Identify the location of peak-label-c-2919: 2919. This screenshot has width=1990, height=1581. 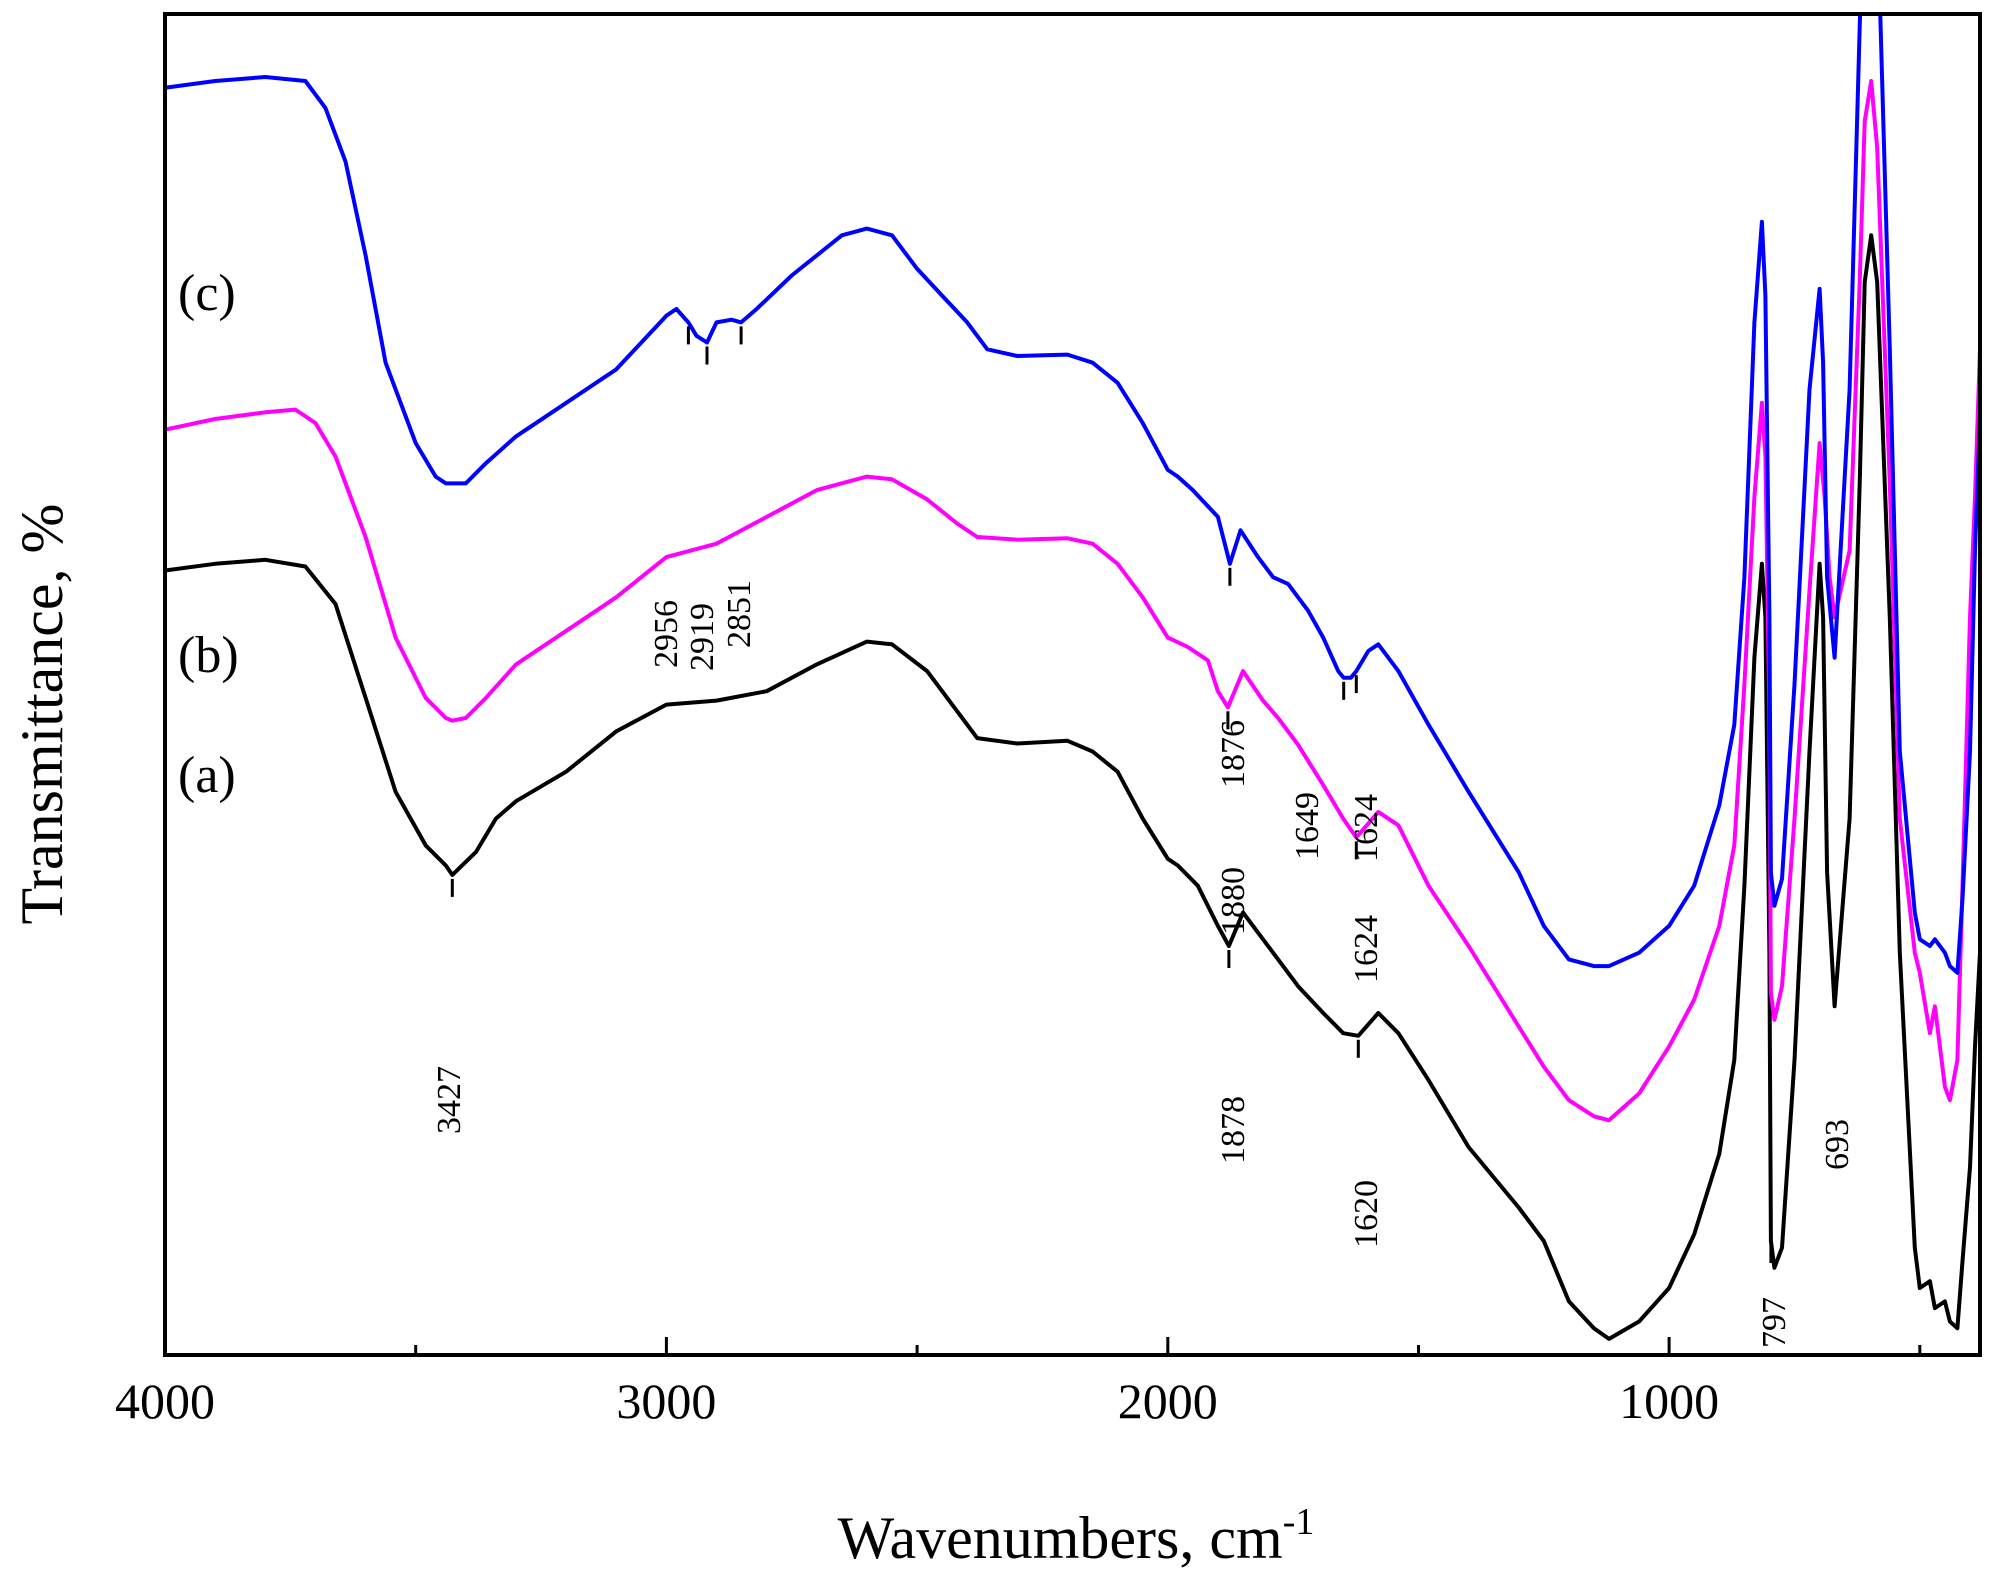
(702, 637).